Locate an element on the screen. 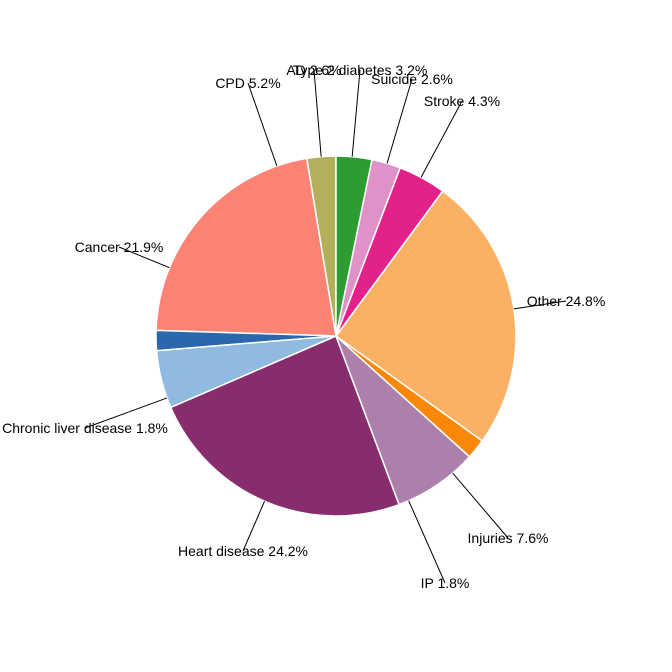 Image resolution: width=672 pixels, height=672 pixels. leader-line-type-2-diabetes is located at coordinates (356, 113).